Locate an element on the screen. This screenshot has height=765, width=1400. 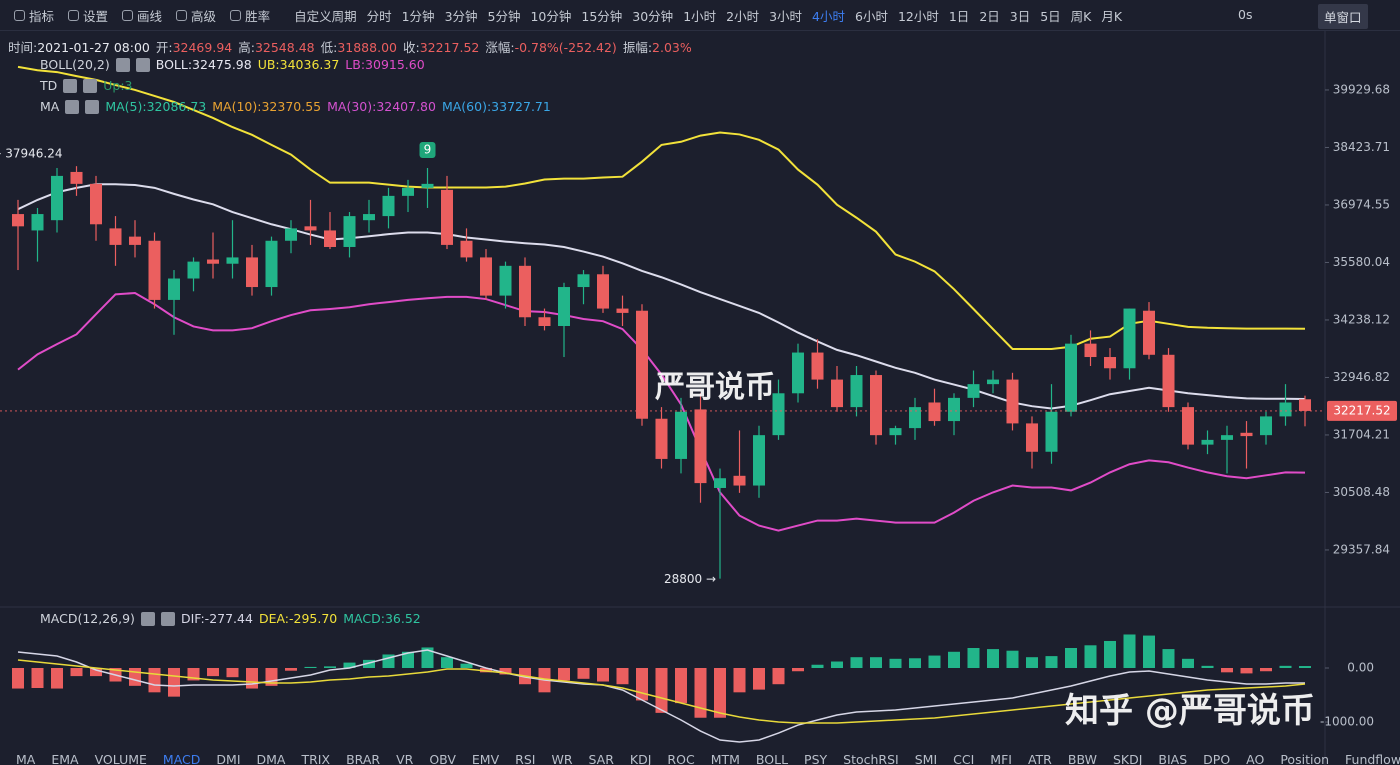
indicator-tab: DMI is located at coordinates (228, 758).